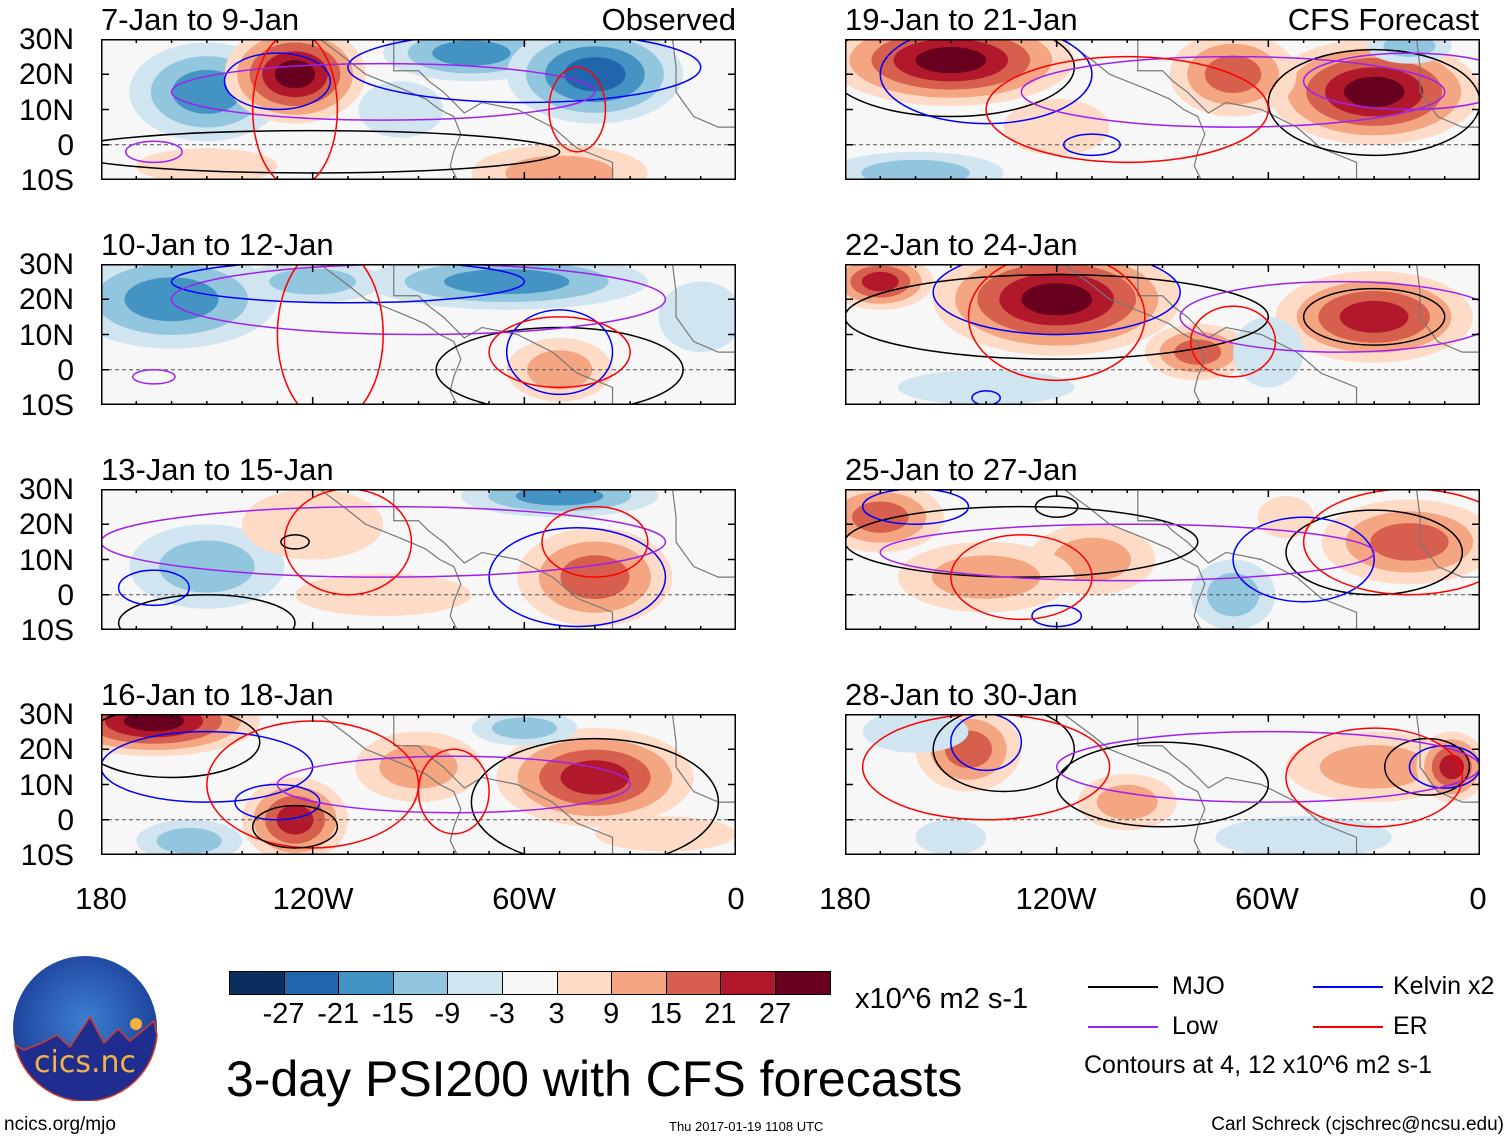  What do you see at coordinates (961, 694) in the screenshot?
I see `panel-title: 28-Jan to 30-Jan` at bounding box center [961, 694].